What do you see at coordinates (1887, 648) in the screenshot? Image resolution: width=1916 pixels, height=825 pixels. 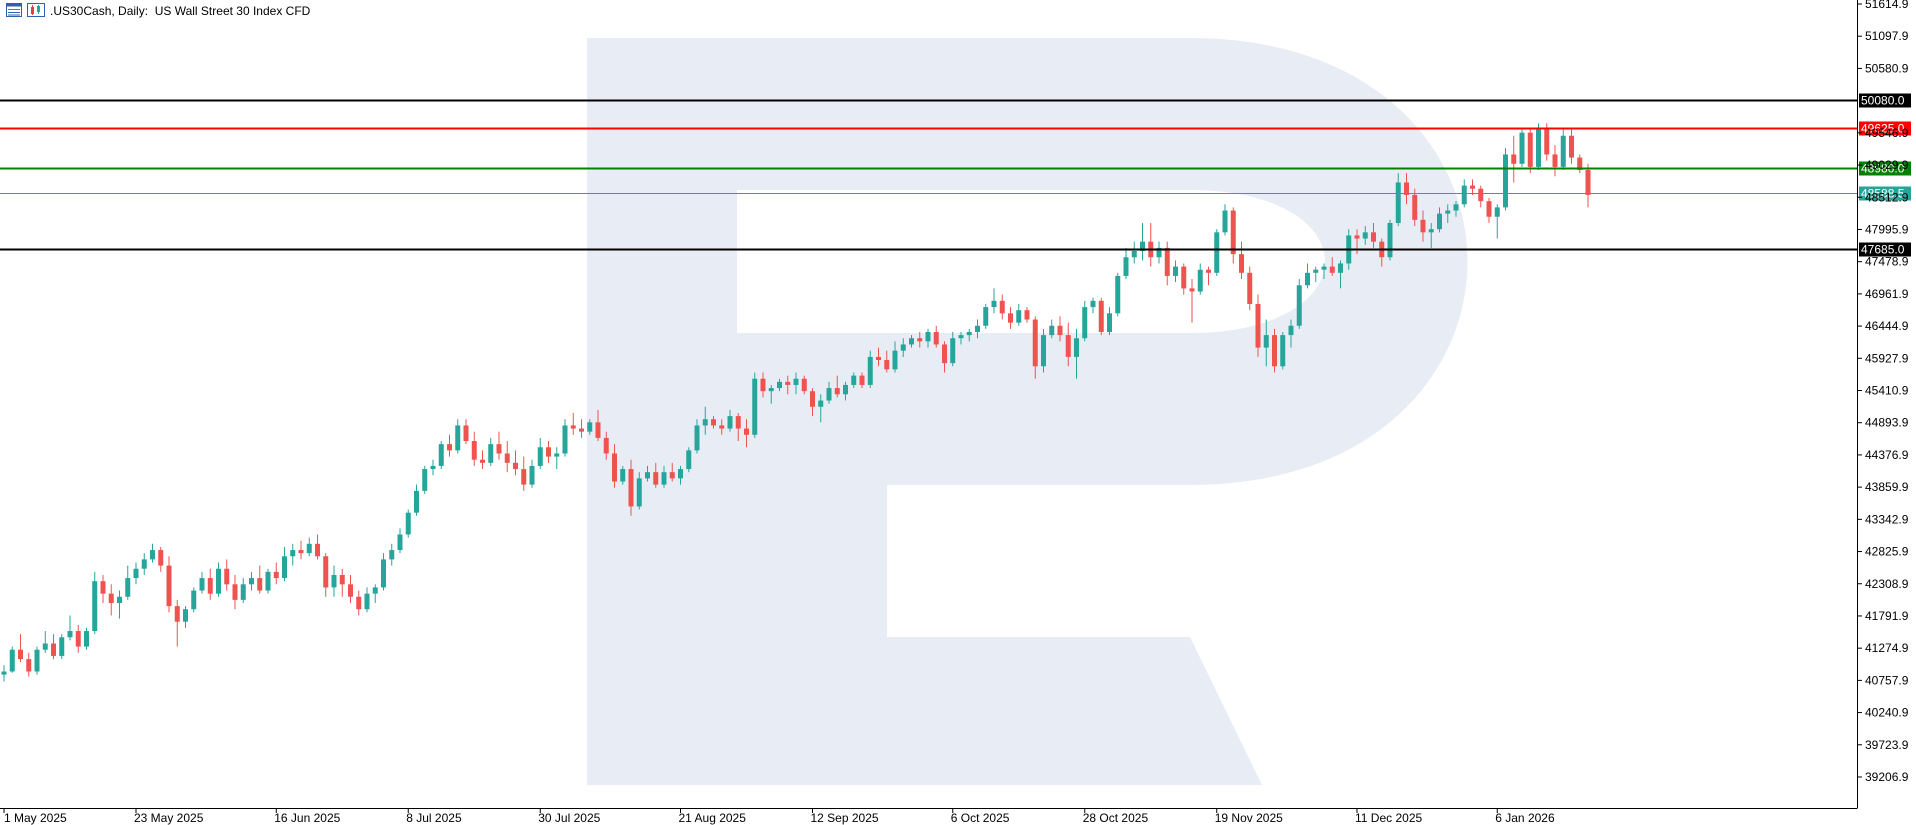 I see `price-tick-label: 41274.9` at bounding box center [1887, 648].